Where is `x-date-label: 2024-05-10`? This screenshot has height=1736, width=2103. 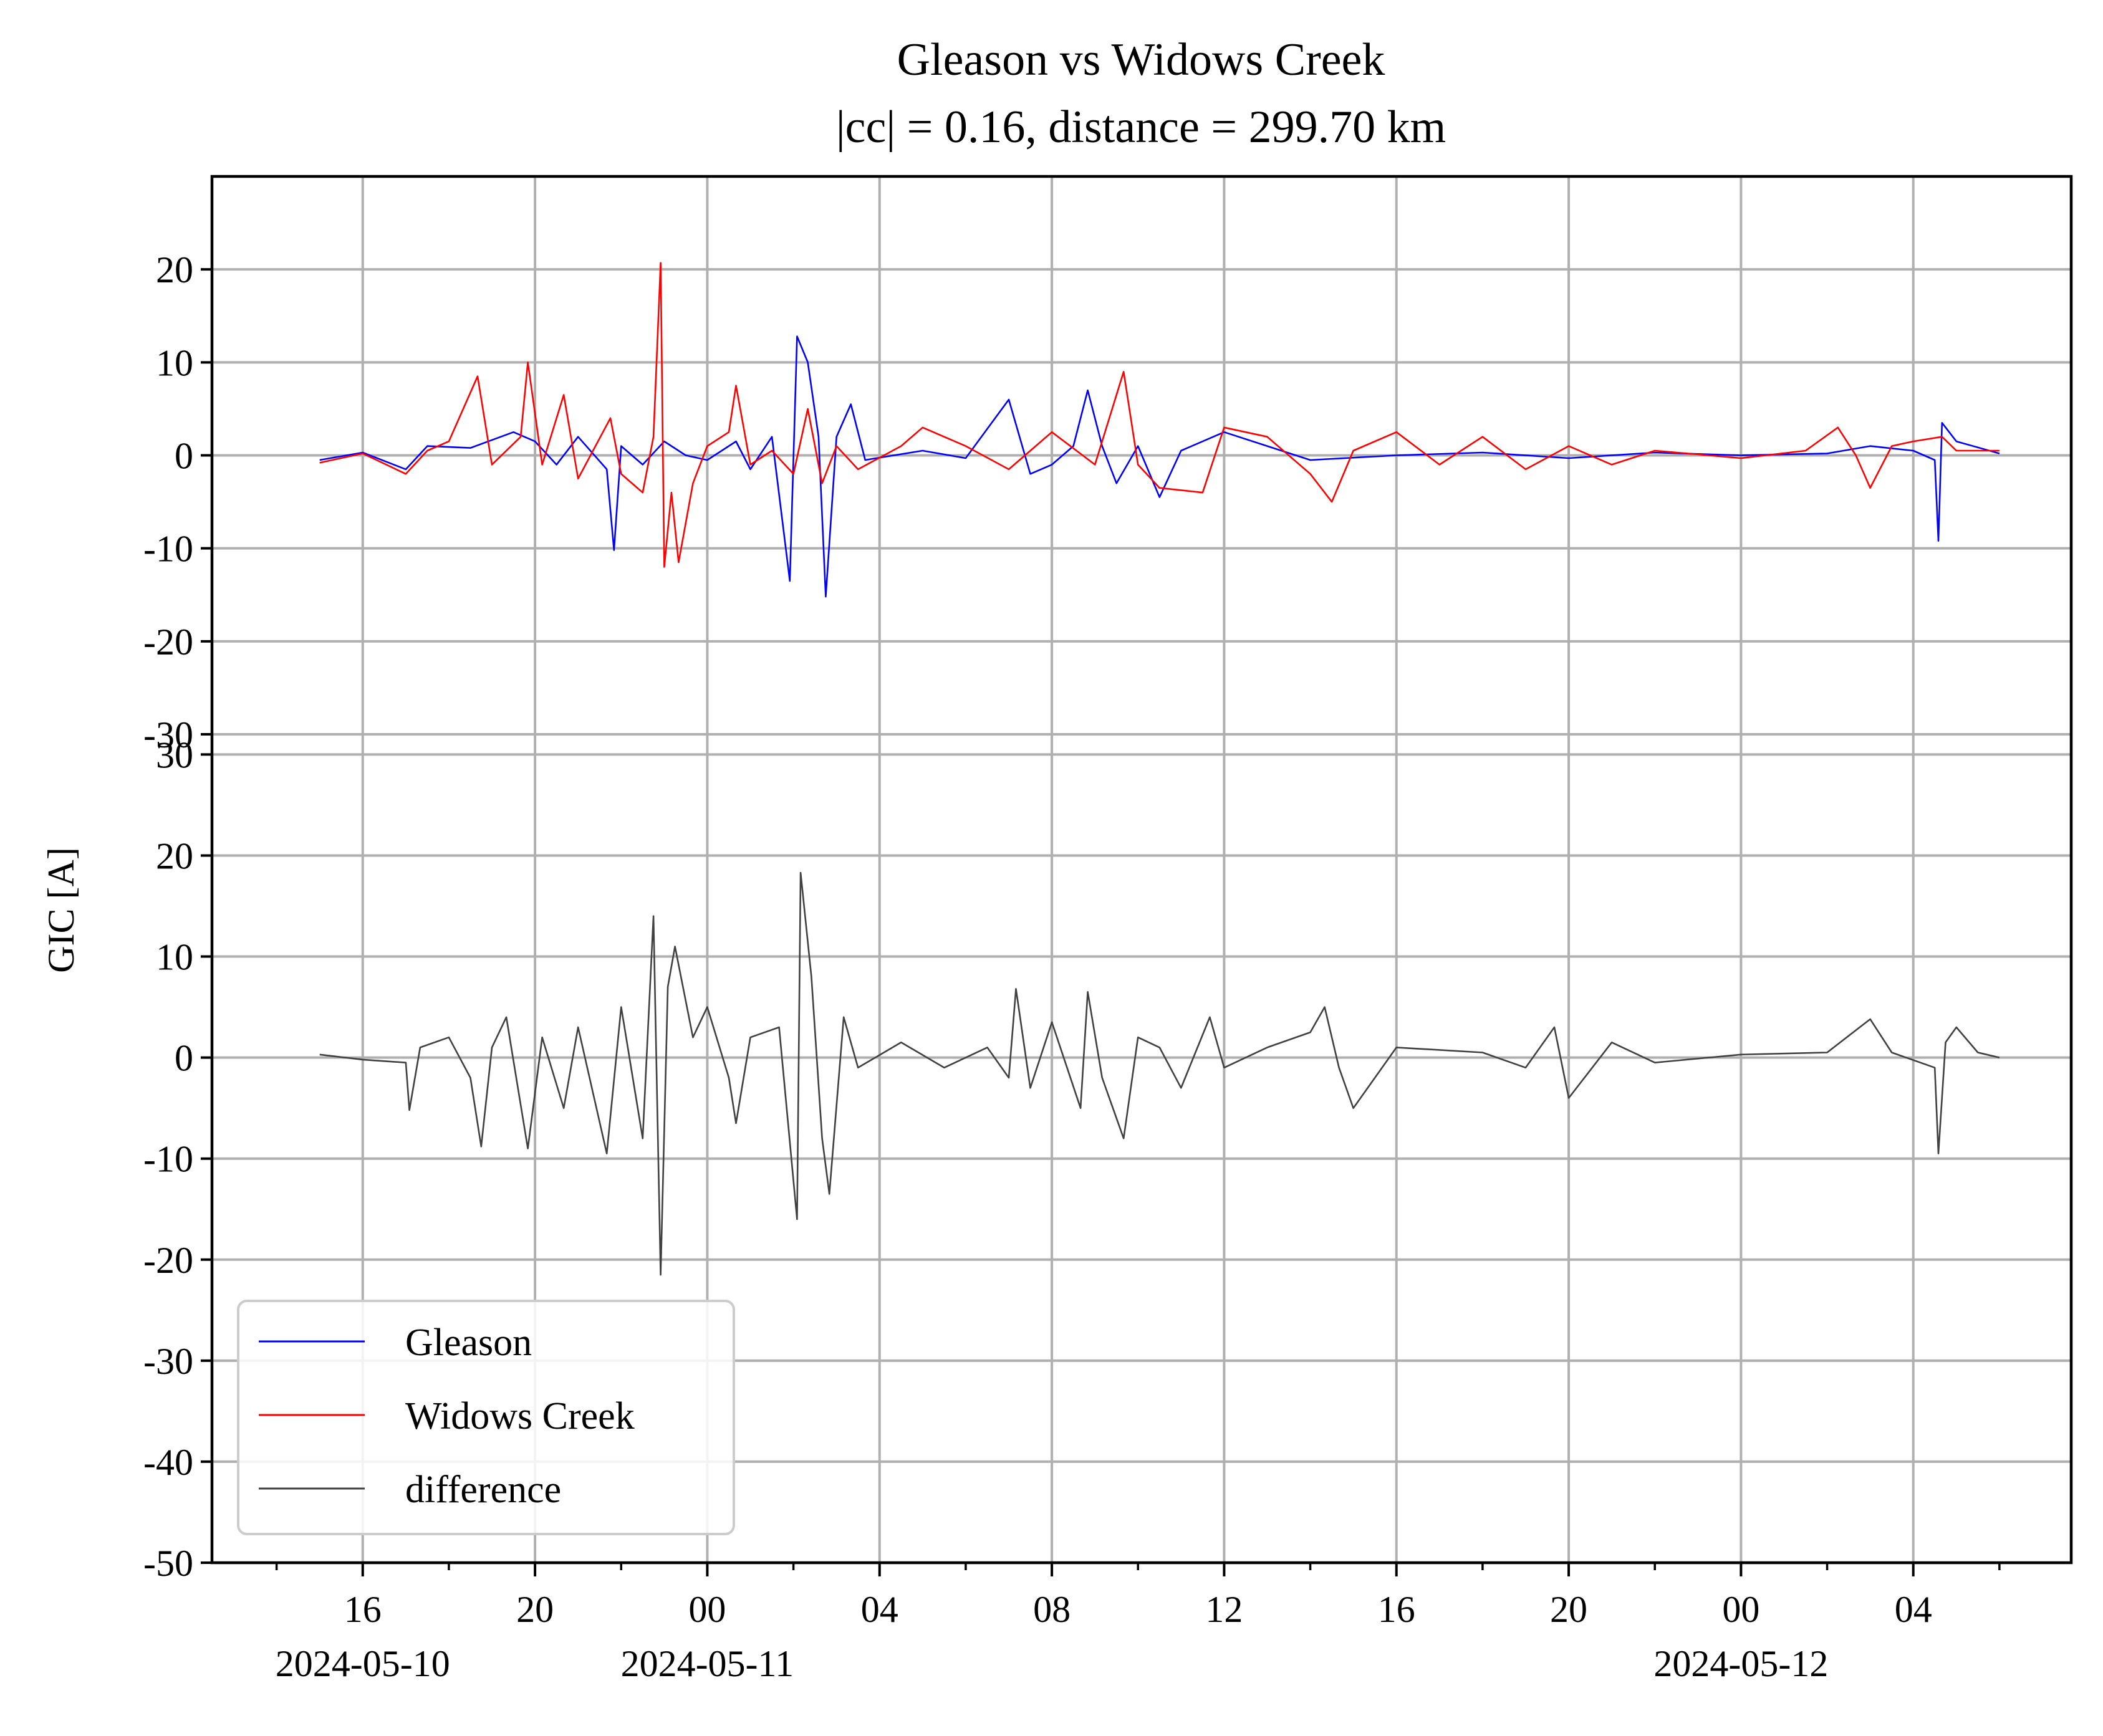
x-date-label: 2024-05-10 is located at coordinates (363, 1663).